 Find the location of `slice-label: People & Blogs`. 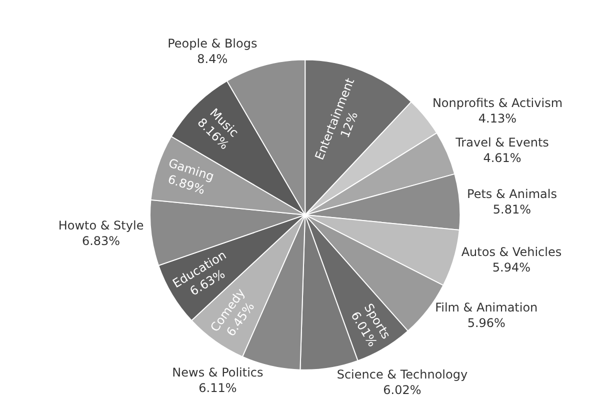

slice-label: People & Blogs is located at coordinates (213, 43).